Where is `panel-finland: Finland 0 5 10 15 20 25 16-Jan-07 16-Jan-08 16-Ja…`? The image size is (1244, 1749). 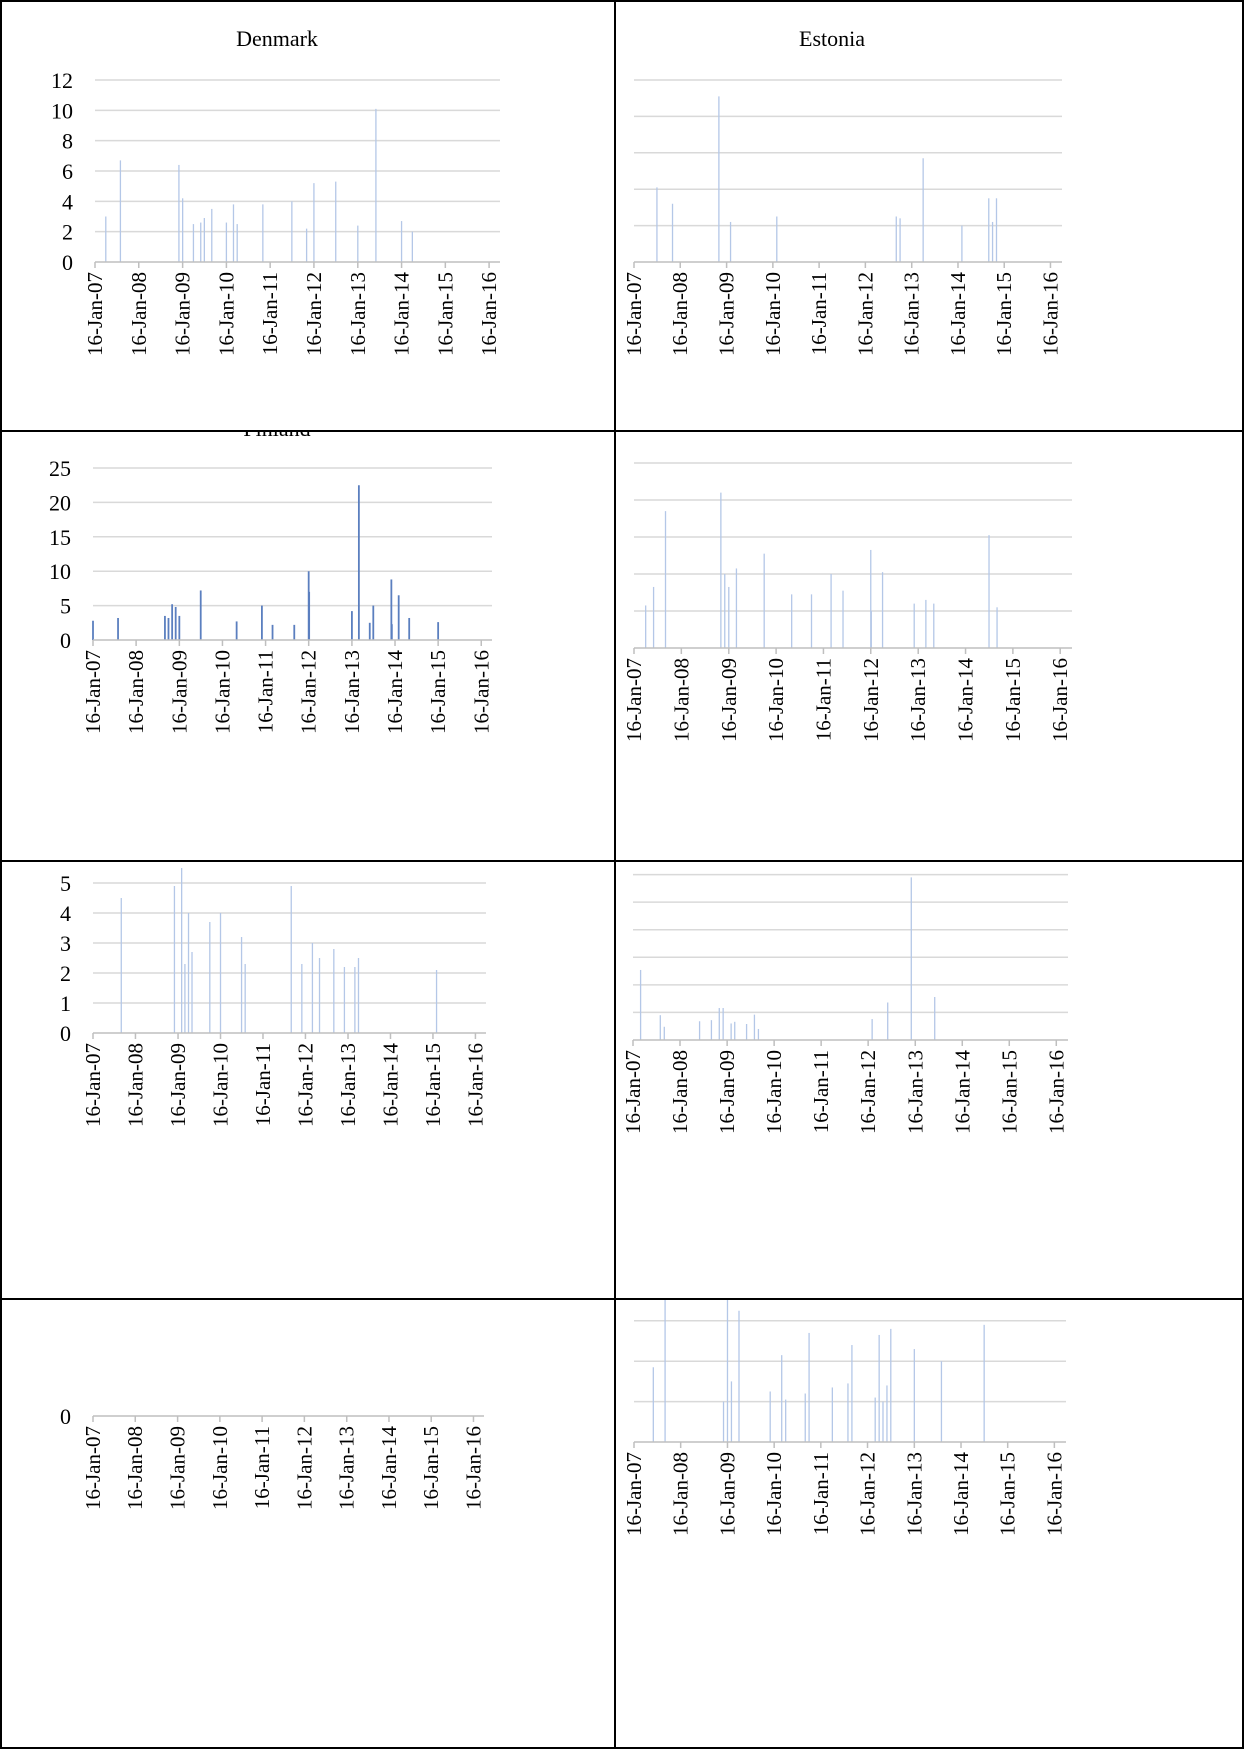
panel-finland: Finland 0 5 10 15 20 25 16-Jan-07 16-Jan-08 16-Ja… is located at coordinates (308, 646).